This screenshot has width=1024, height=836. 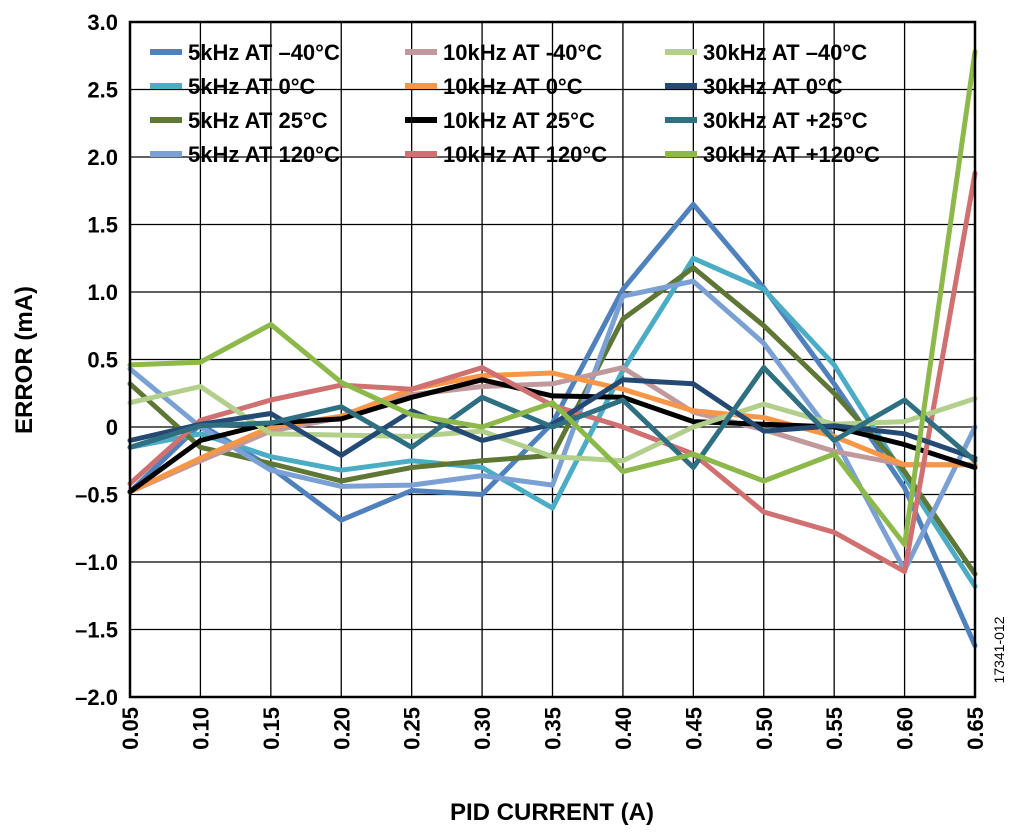 I want to click on x-tick-label: 0.25, so click(x=412, y=728).